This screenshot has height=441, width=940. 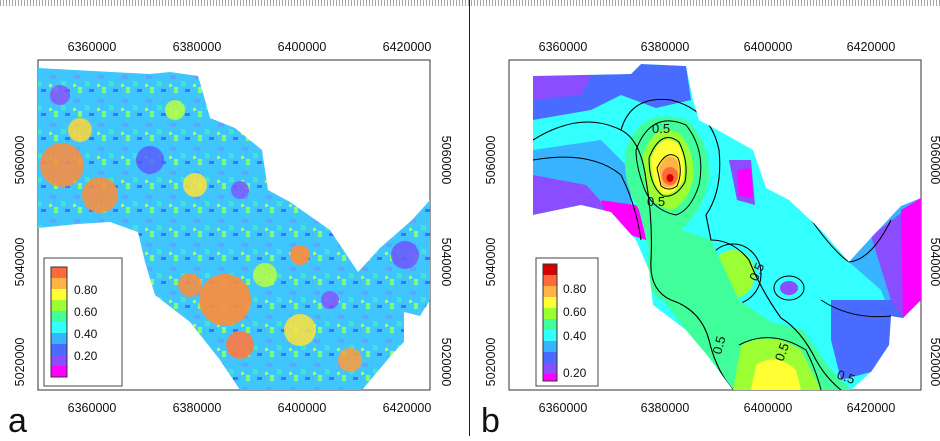 What do you see at coordinates (17, 419) in the screenshot?
I see `panel-letter: a` at bounding box center [17, 419].